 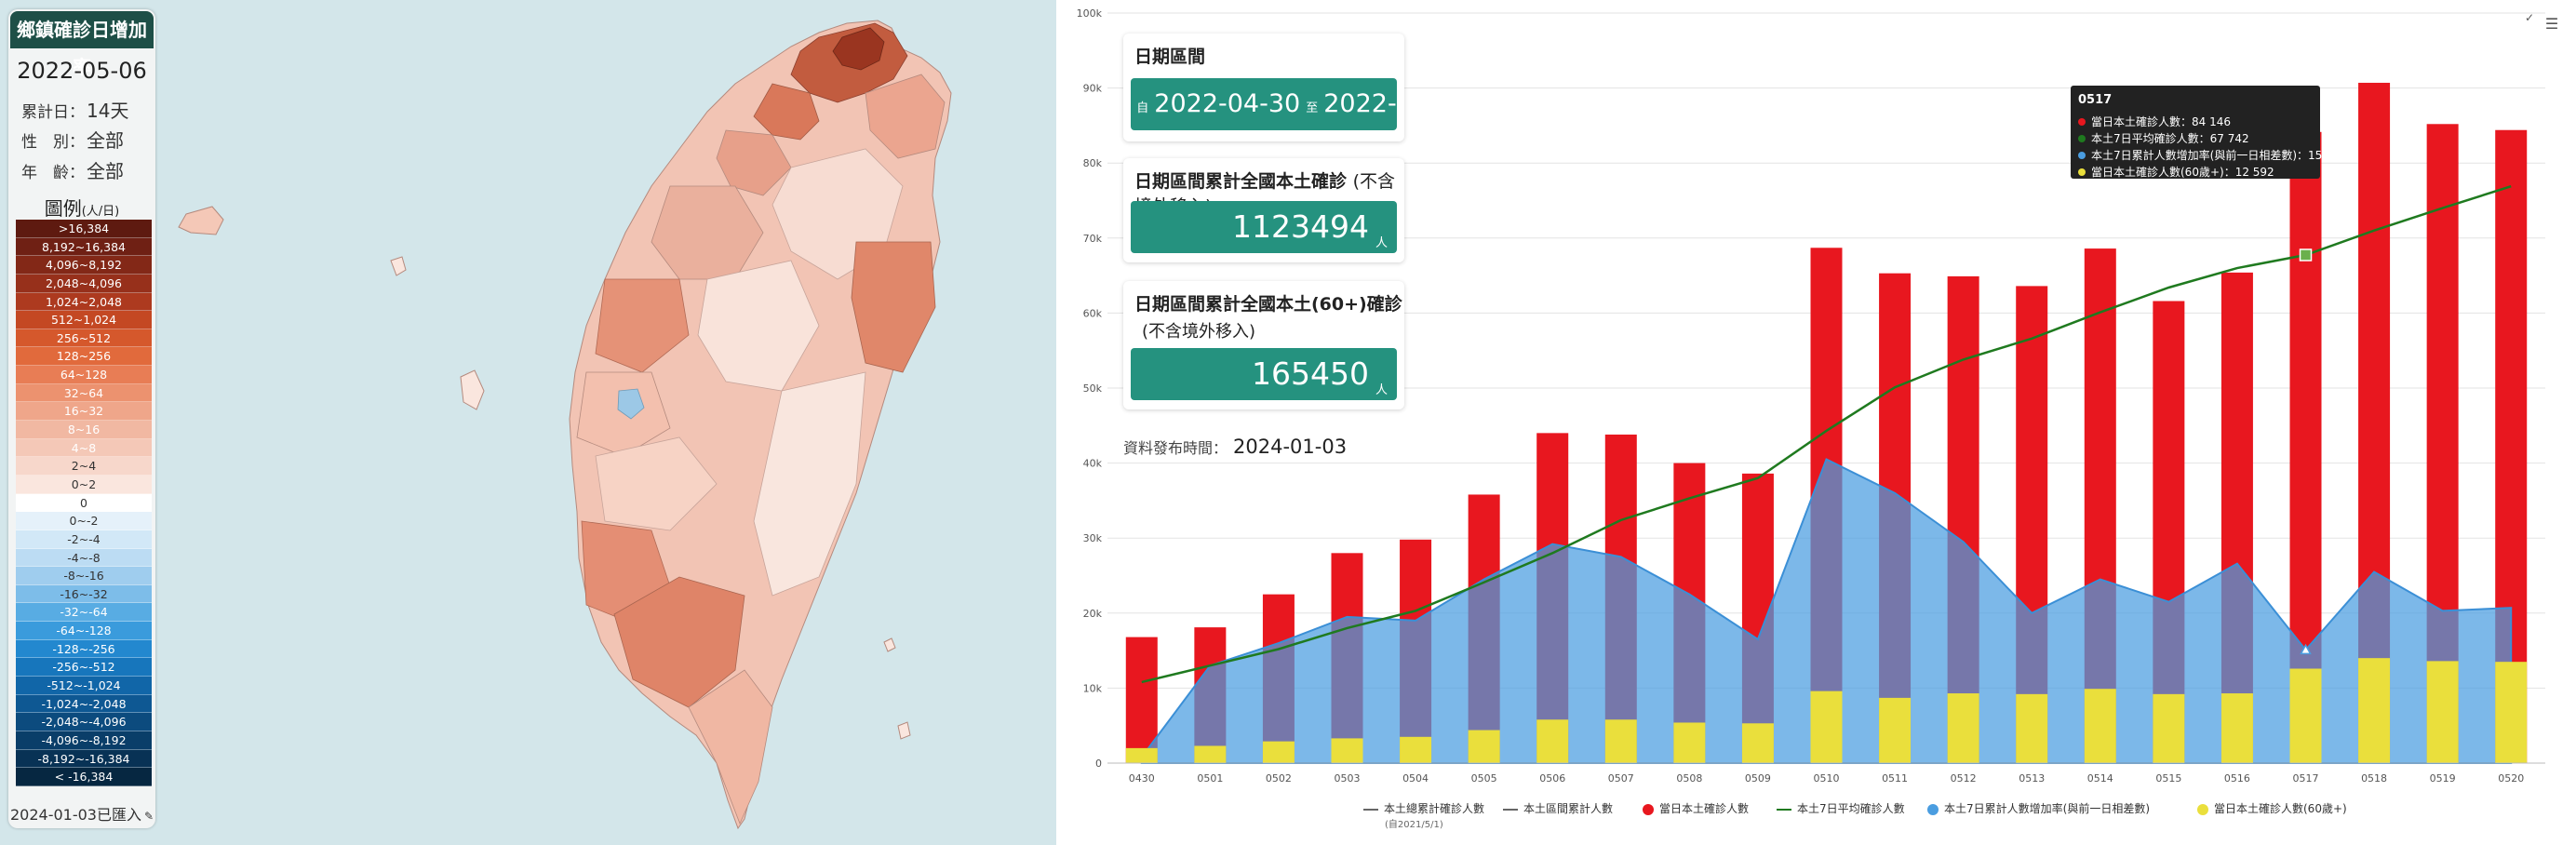 What do you see at coordinates (2374, 778) in the screenshot?
I see `x-tick-label: 0518` at bounding box center [2374, 778].